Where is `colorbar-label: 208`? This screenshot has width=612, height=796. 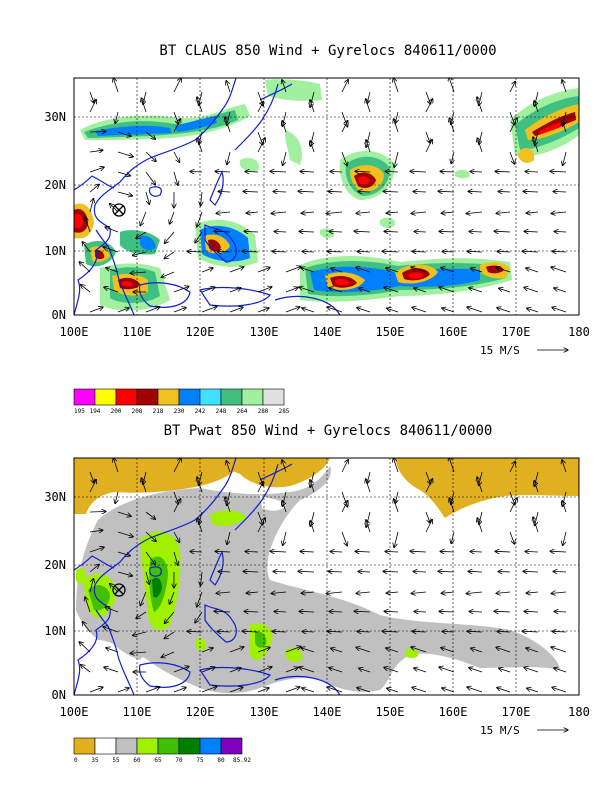
colorbar-label: 208 is located at coordinates (137, 411).